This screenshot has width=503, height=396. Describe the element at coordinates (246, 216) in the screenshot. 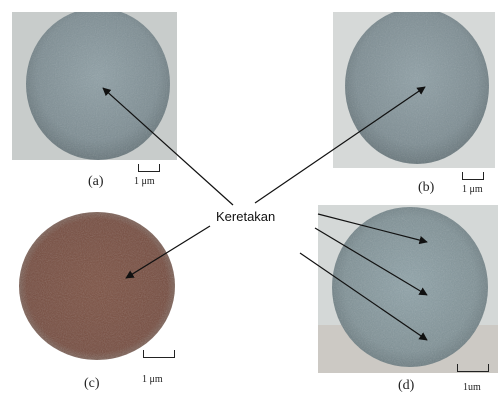

I see `crack-label: Keretakan` at that location.